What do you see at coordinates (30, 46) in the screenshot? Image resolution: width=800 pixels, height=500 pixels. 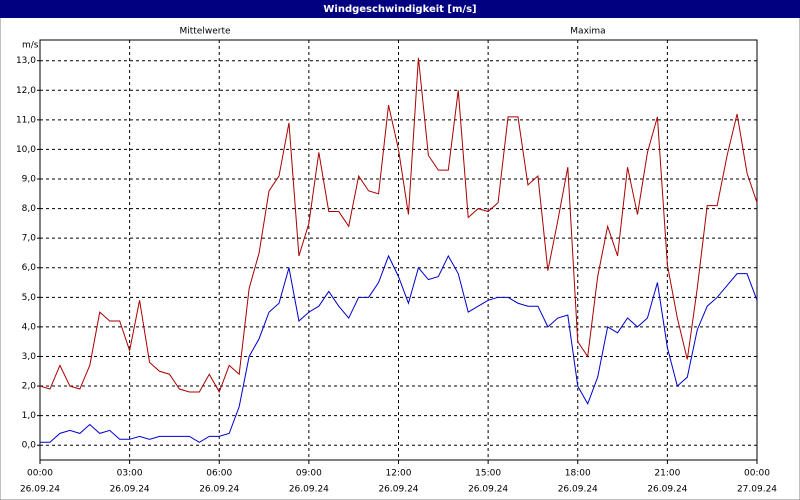 I see `y-unit: m/s` at bounding box center [30, 46].